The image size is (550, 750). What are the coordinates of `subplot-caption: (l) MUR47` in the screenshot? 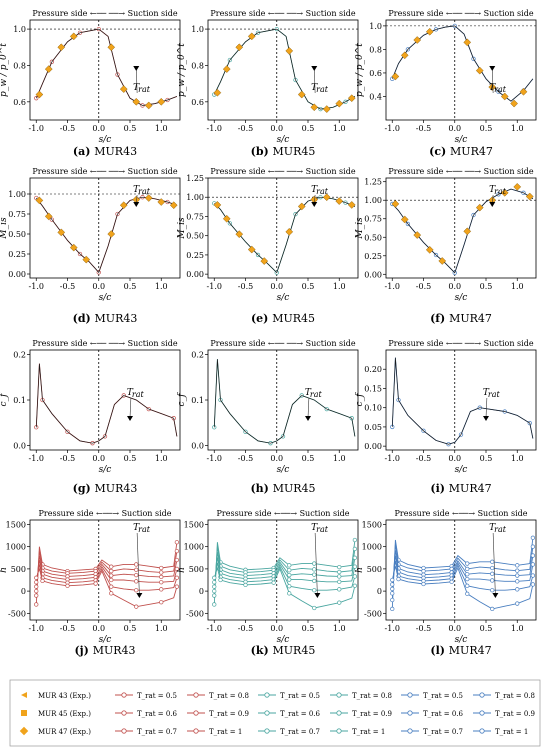 It's located at (460, 650).